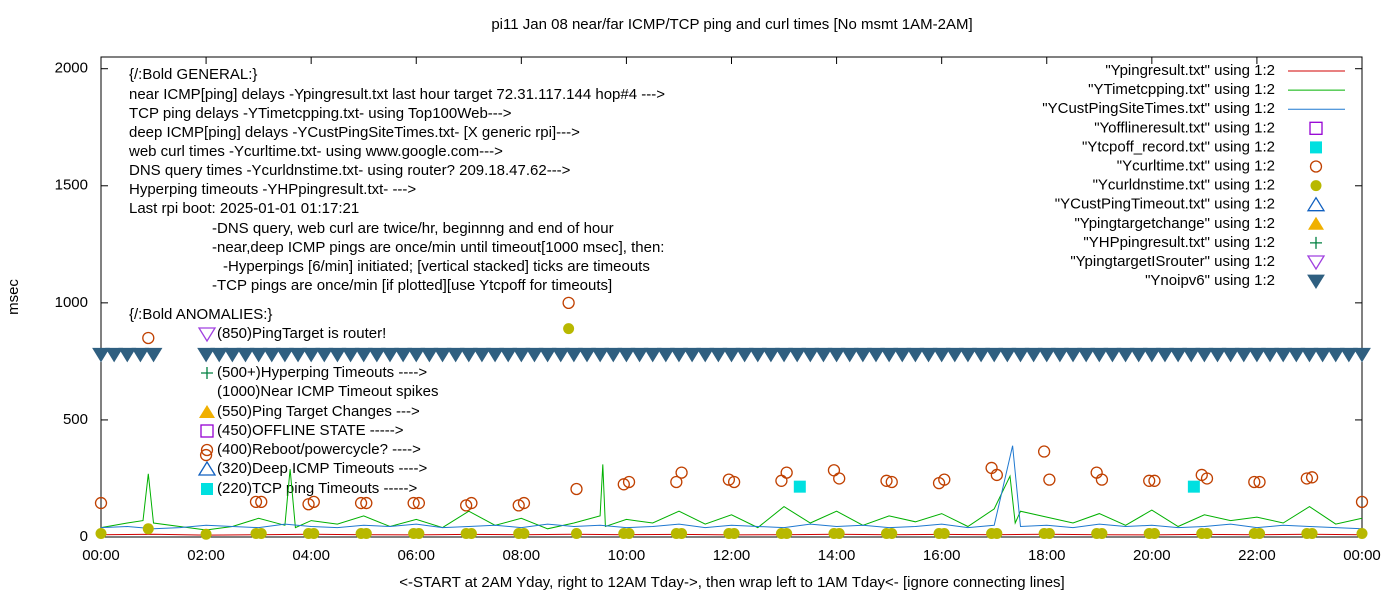 This screenshot has width=1400, height=605. I want to click on x-tick-label: 00:00, so click(1362, 555).